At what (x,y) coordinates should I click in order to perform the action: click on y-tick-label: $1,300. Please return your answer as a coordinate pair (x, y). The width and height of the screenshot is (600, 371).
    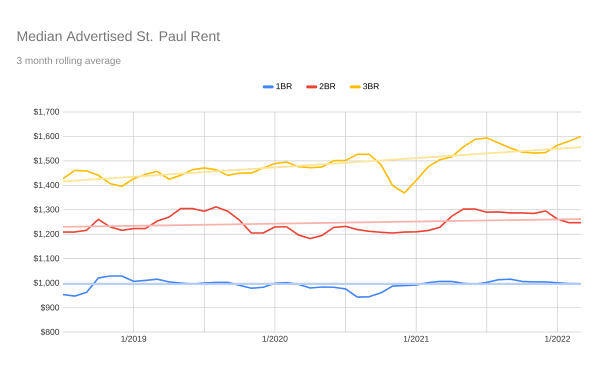
    Looking at the image, I should click on (47, 210).